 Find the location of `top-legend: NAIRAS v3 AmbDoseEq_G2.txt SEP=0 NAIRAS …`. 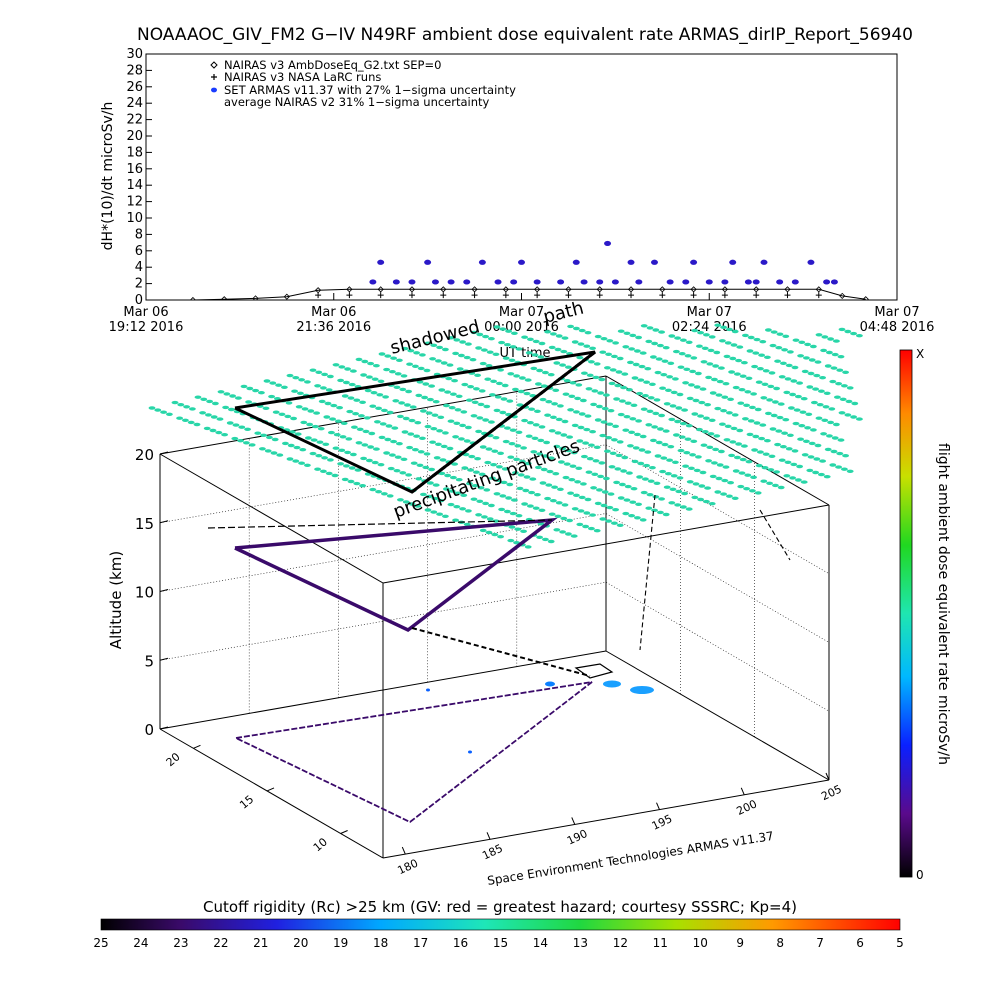

top-legend: NAIRAS v3 AmbDoseEq_G2.txt SEP=0 NAIRAS … is located at coordinates (363, 83).